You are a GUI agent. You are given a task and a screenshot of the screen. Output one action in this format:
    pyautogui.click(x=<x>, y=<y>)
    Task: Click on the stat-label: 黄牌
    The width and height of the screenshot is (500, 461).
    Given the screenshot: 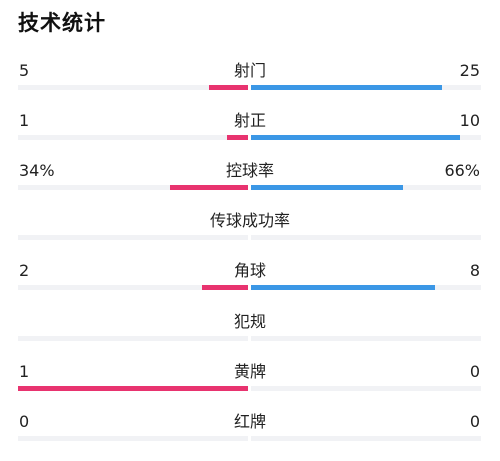 What is the action you would take?
    pyautogui.click(x=249, y=371)
    